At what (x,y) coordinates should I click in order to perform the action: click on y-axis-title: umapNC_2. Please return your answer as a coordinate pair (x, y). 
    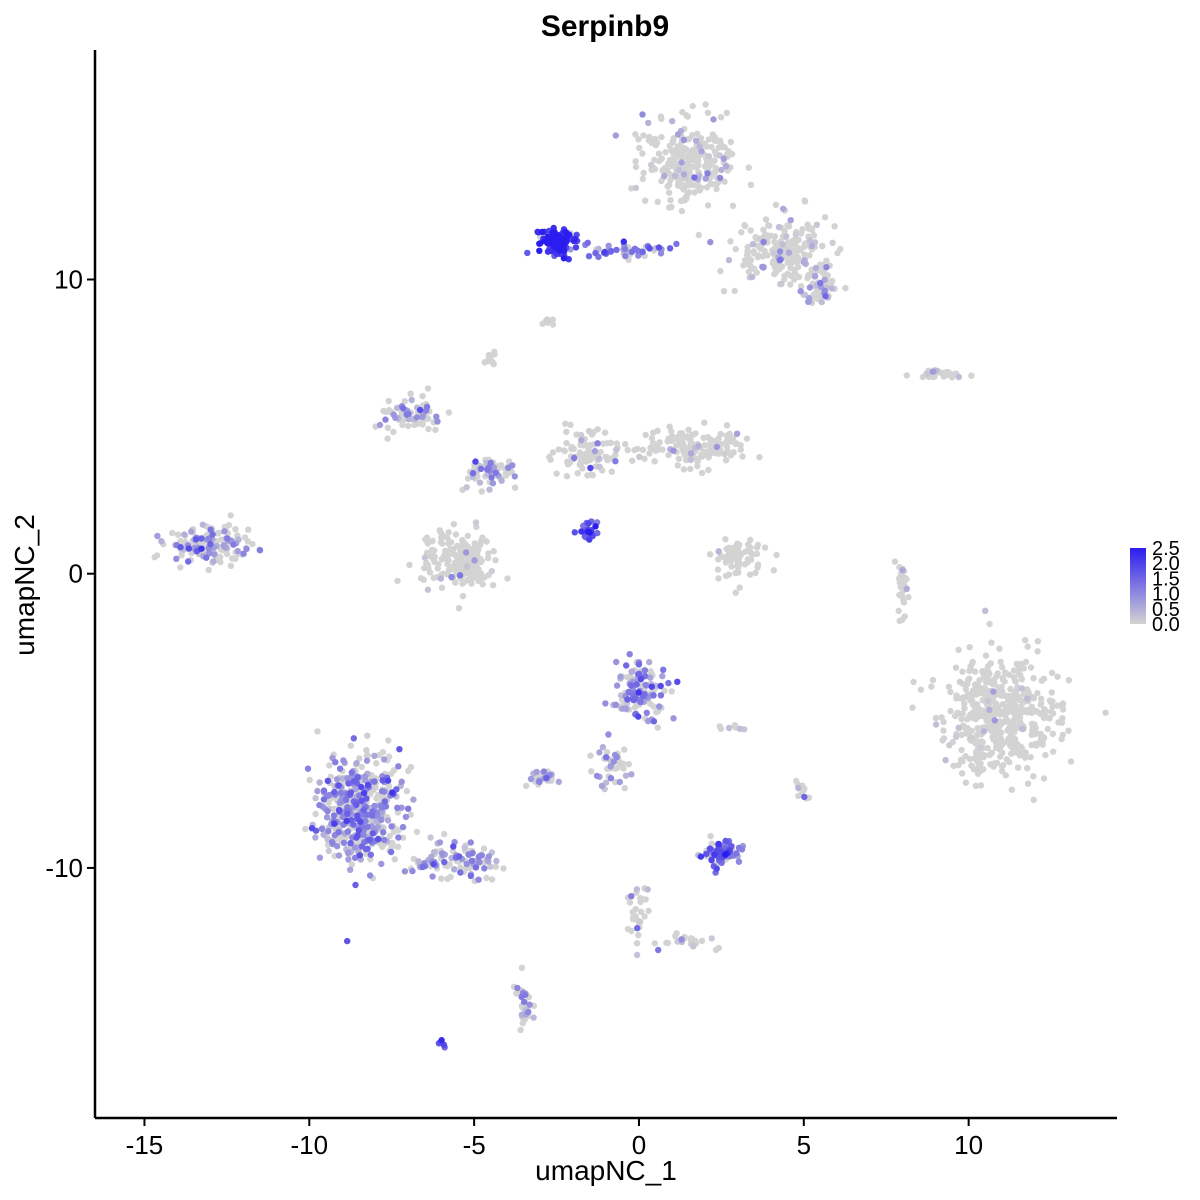
    Looking at the image, I should click on (24, 585).